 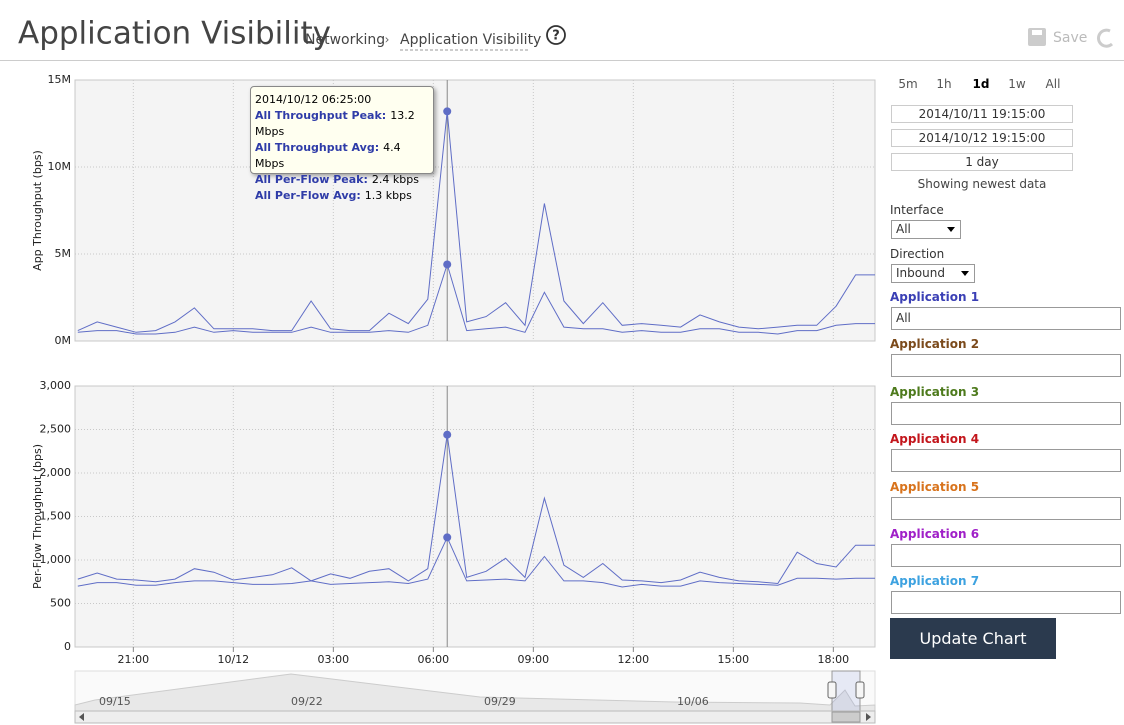 I want to click on x-tick-label: 03:00, so click(x=333, y=659).